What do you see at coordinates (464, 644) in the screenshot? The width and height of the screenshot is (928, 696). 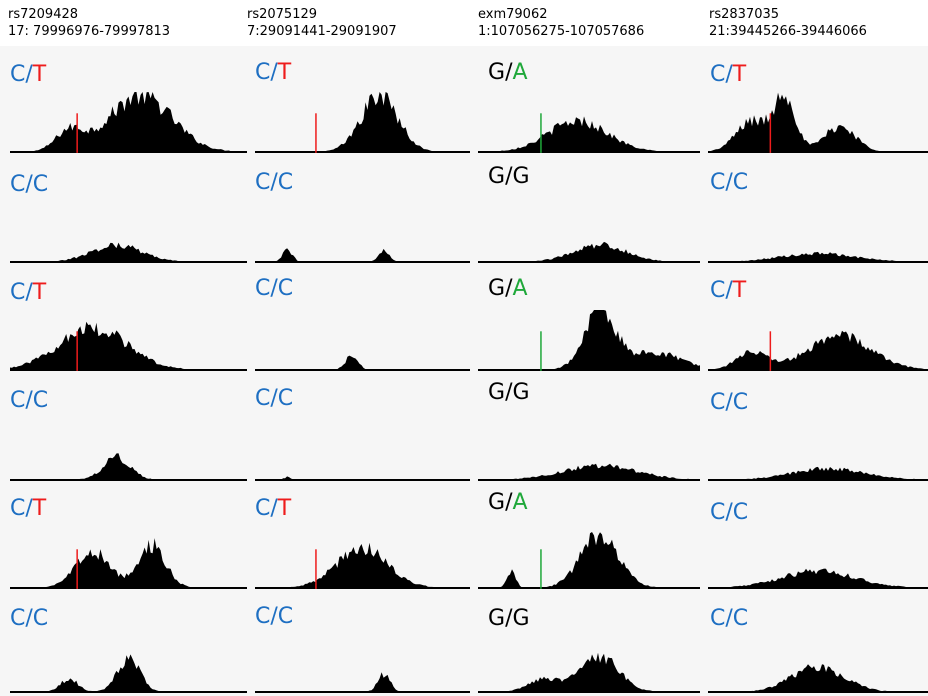 I see `track-row` at bounding box center [464, 644].